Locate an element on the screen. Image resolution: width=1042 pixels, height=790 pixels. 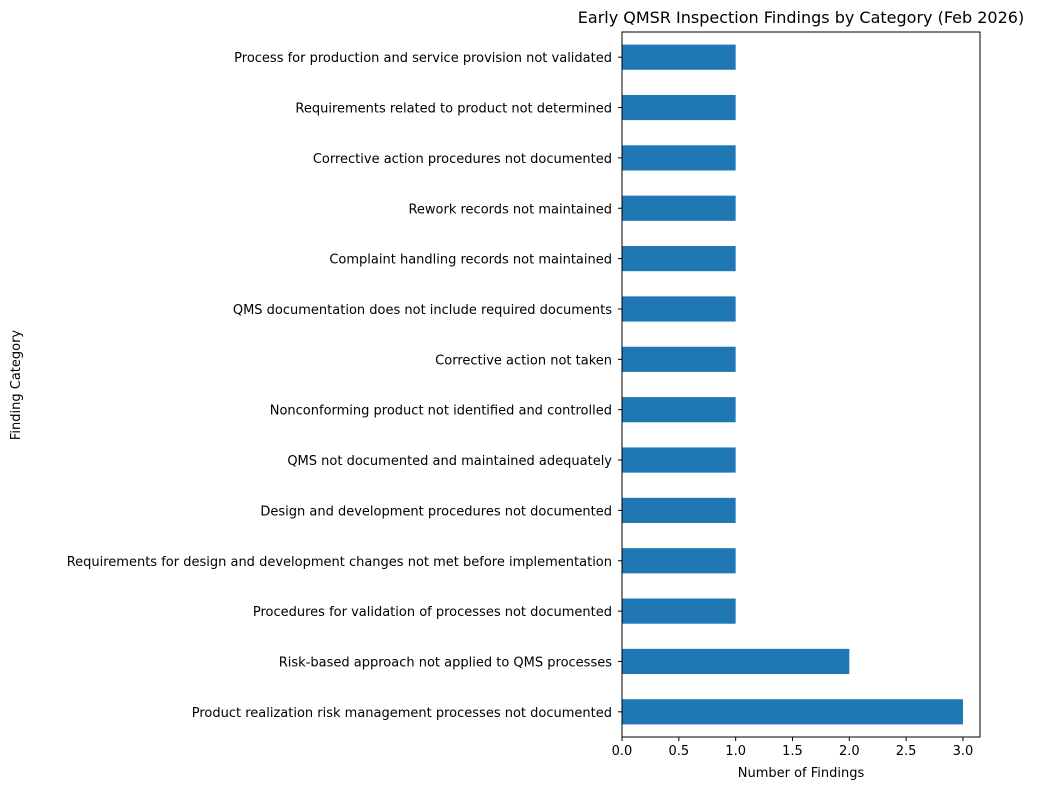
x-axis-ticks: 0.0 0.5 1.0 1.5 2.0 2.5 3.0 is located at coordinates (793, 748).